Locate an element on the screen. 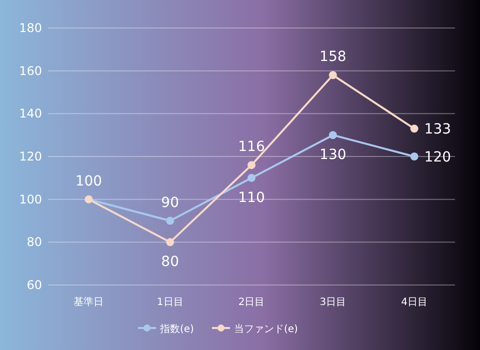  y-tick-label: 140 is located at coordinates (30, 113).